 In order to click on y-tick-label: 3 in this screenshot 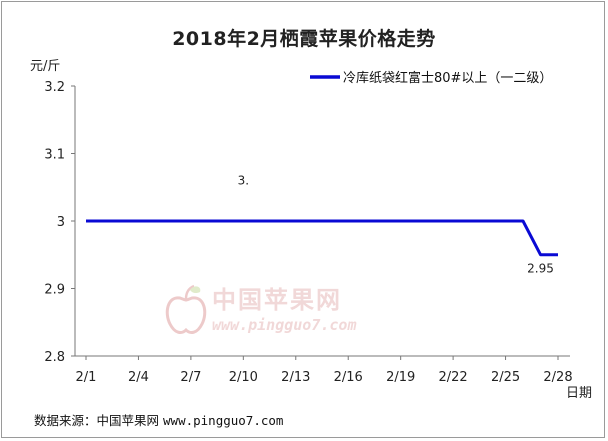, I will do `click(61, 222)`.